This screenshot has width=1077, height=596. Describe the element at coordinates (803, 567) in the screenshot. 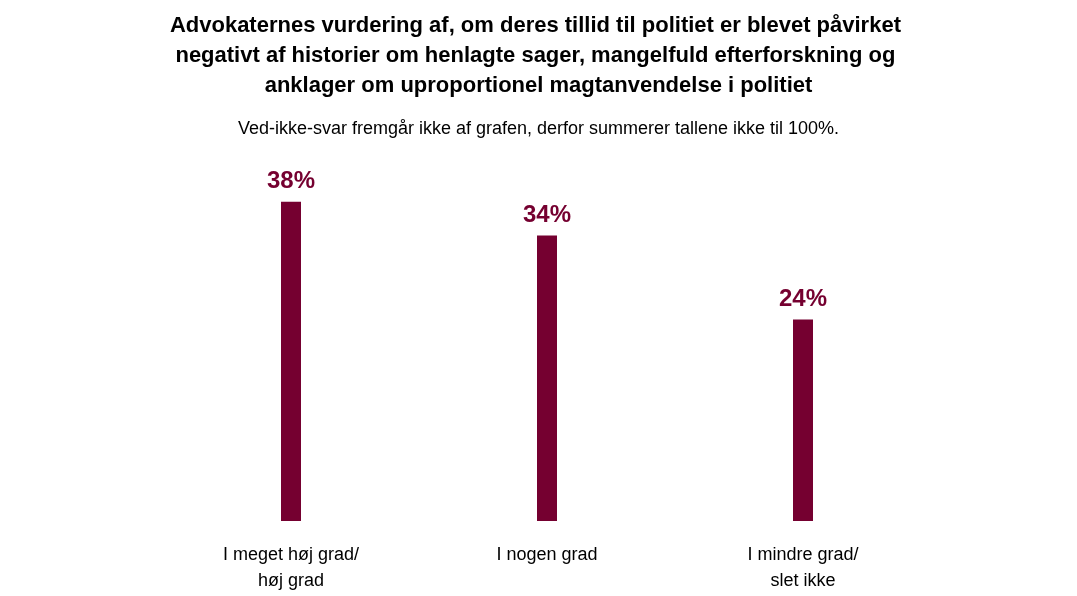

I see `x-tick-label: I mindre grad/ slet ikke` at that location.